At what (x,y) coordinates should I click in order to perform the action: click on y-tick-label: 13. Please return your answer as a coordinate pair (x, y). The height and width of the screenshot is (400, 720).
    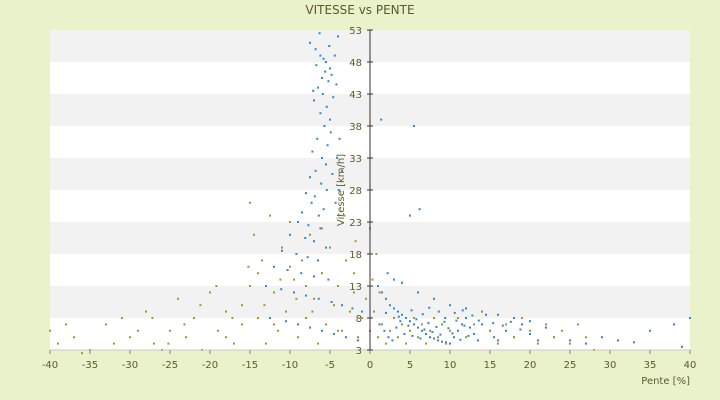
    Looking at the image, I should click on (355, 287).